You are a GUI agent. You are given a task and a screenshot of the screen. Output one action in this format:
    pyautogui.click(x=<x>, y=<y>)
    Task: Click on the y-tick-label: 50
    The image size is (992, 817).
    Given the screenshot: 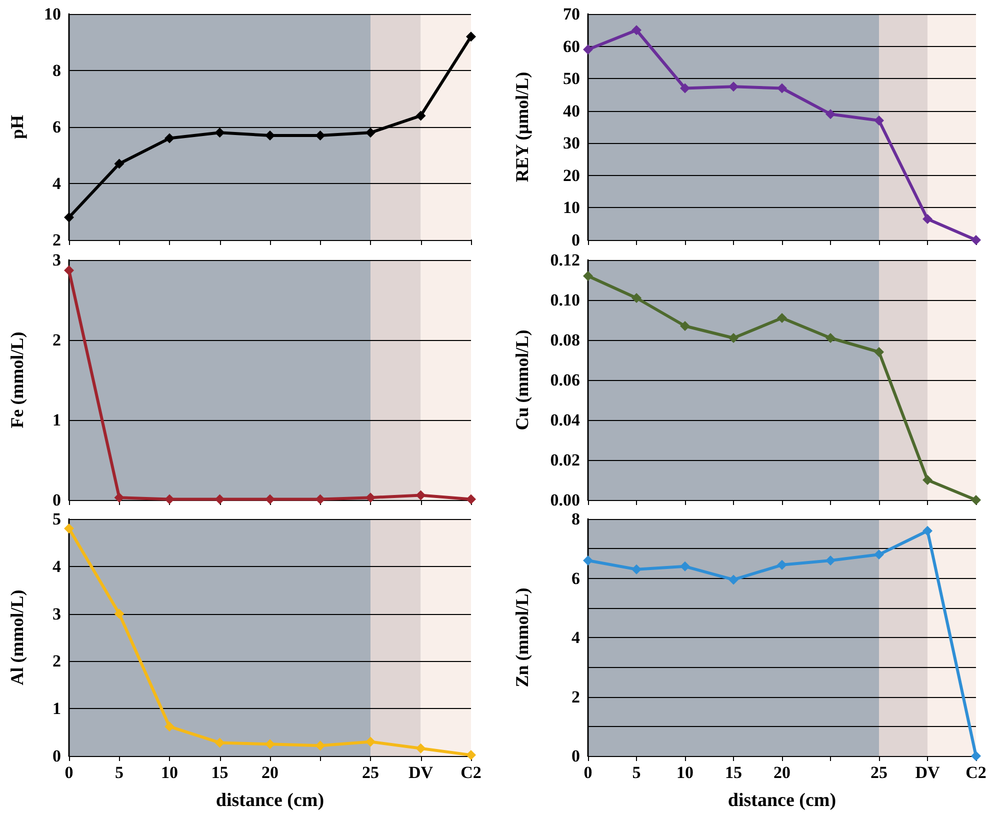 What is the action you would take?
    pyautogui.click(x=571, y=78)
    